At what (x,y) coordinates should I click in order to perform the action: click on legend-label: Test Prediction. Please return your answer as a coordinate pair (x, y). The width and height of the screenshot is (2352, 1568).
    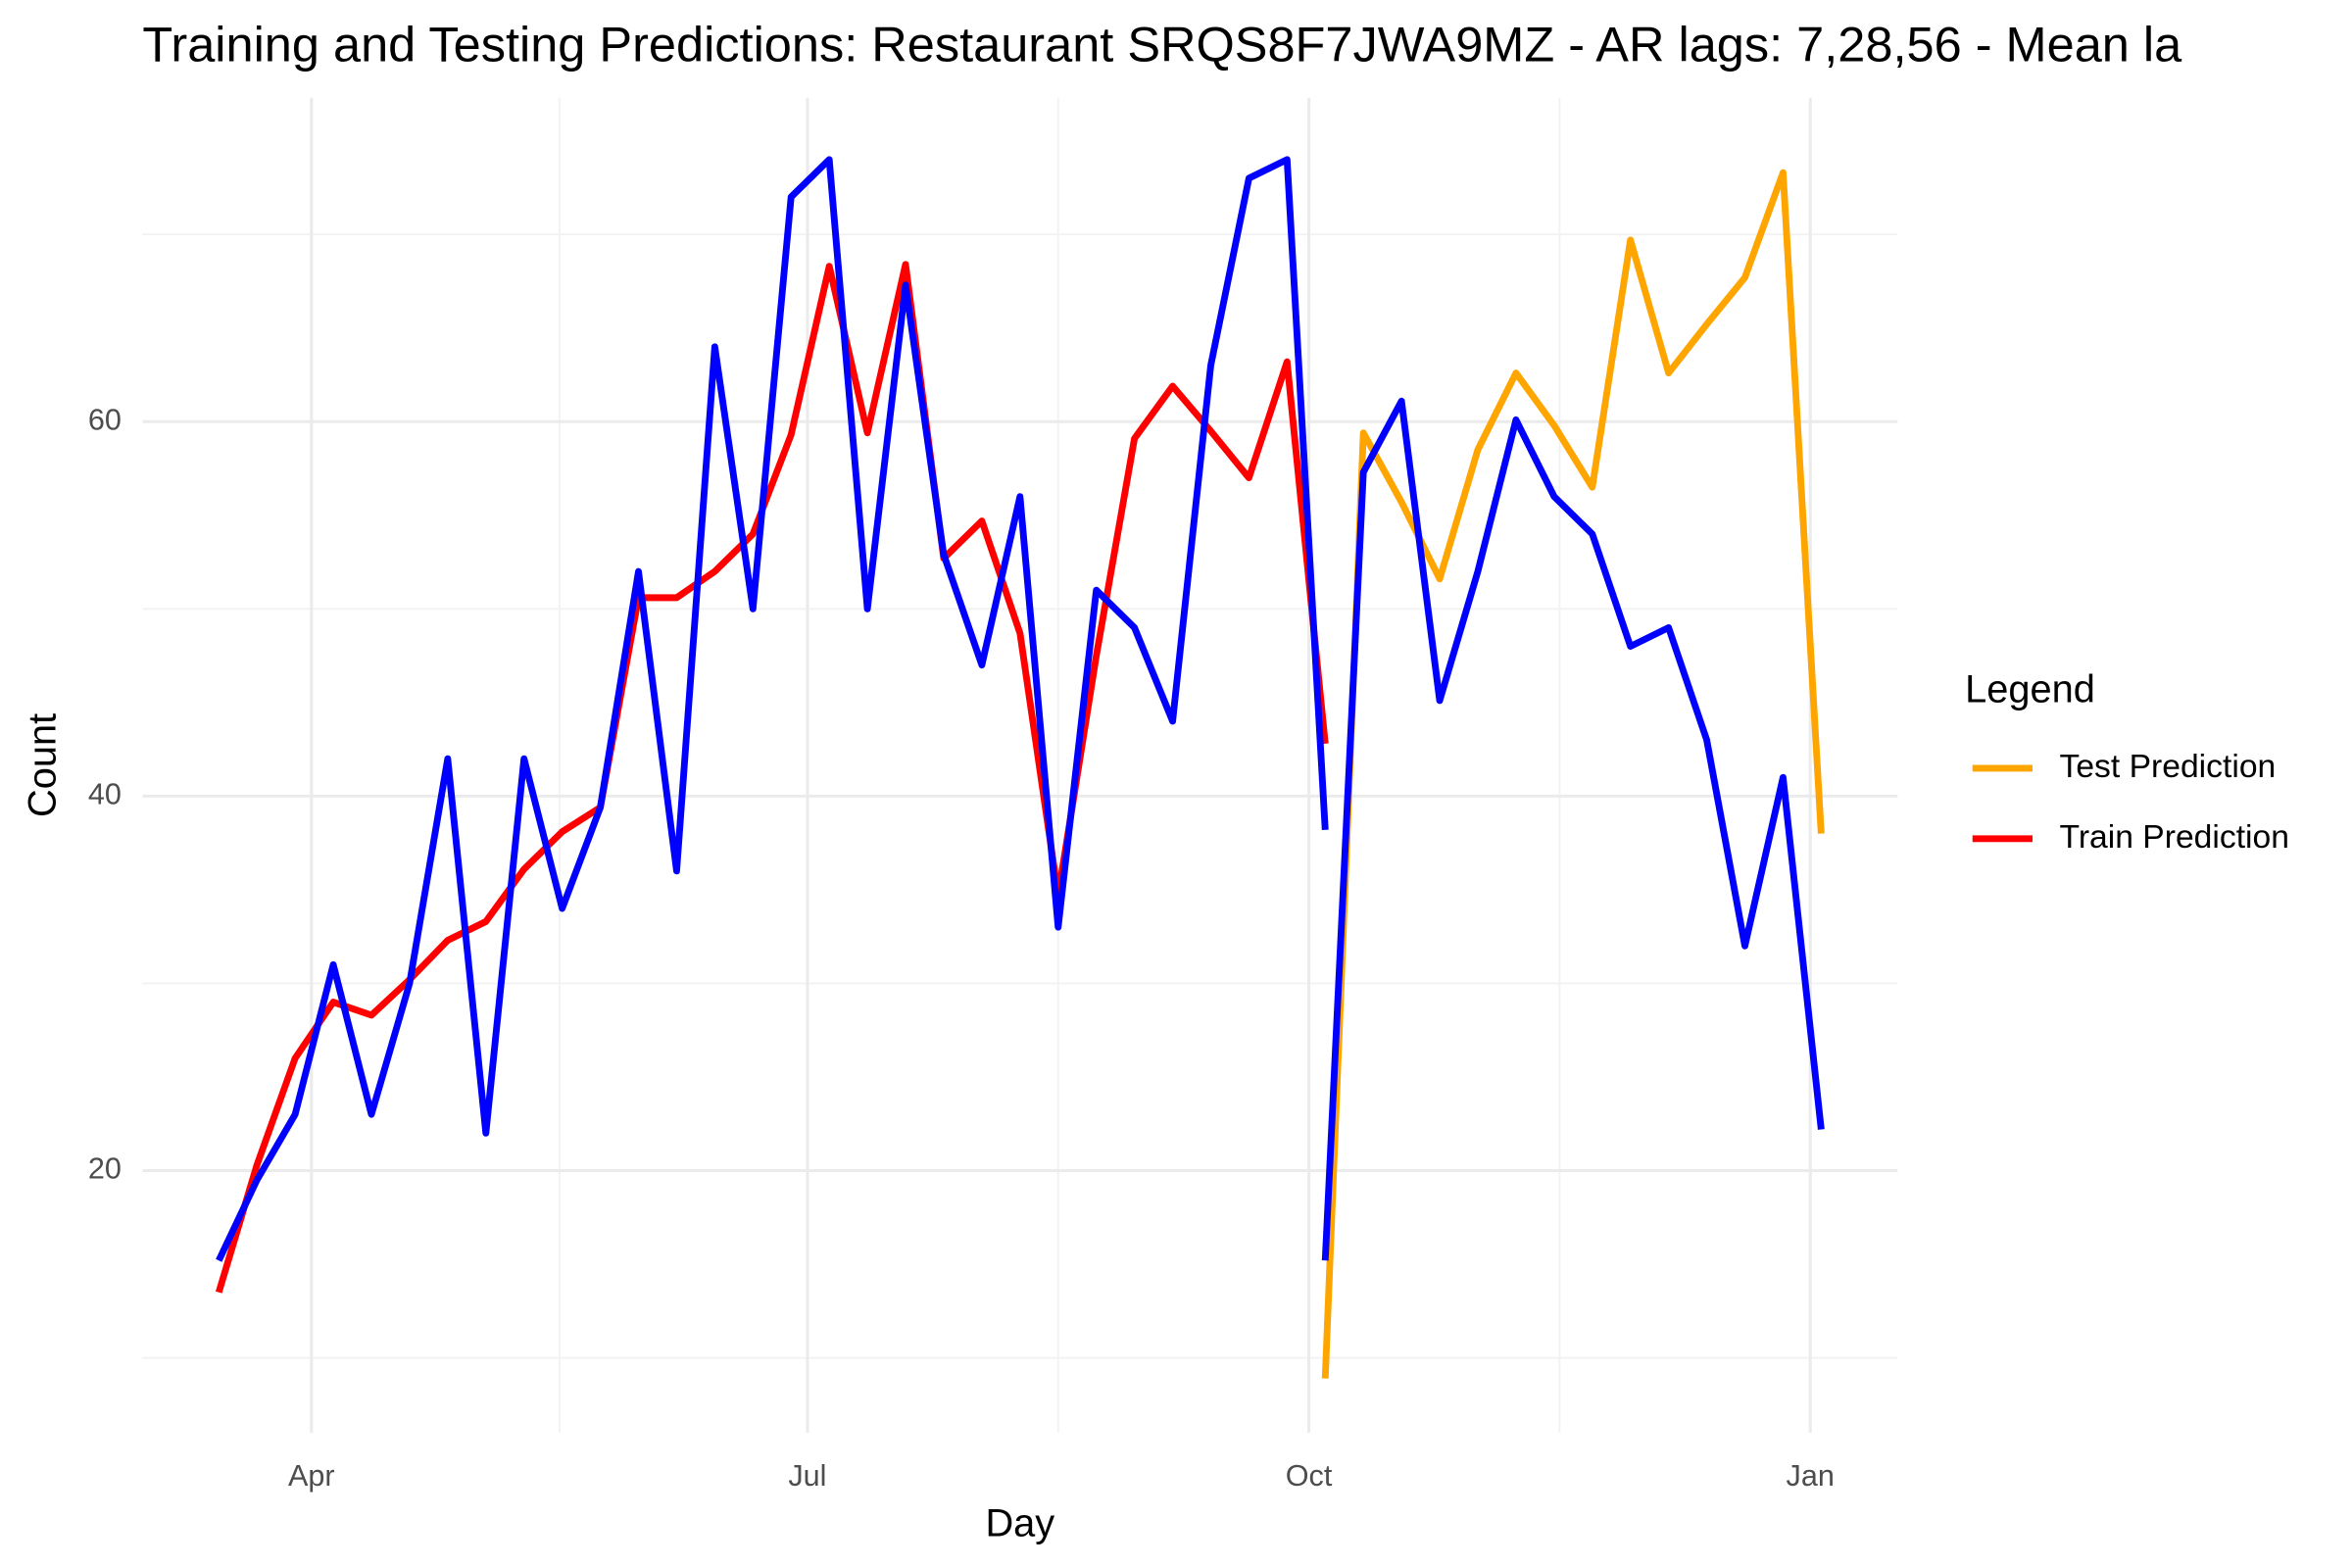
    Looking at the image, I should click on (2168, 767).